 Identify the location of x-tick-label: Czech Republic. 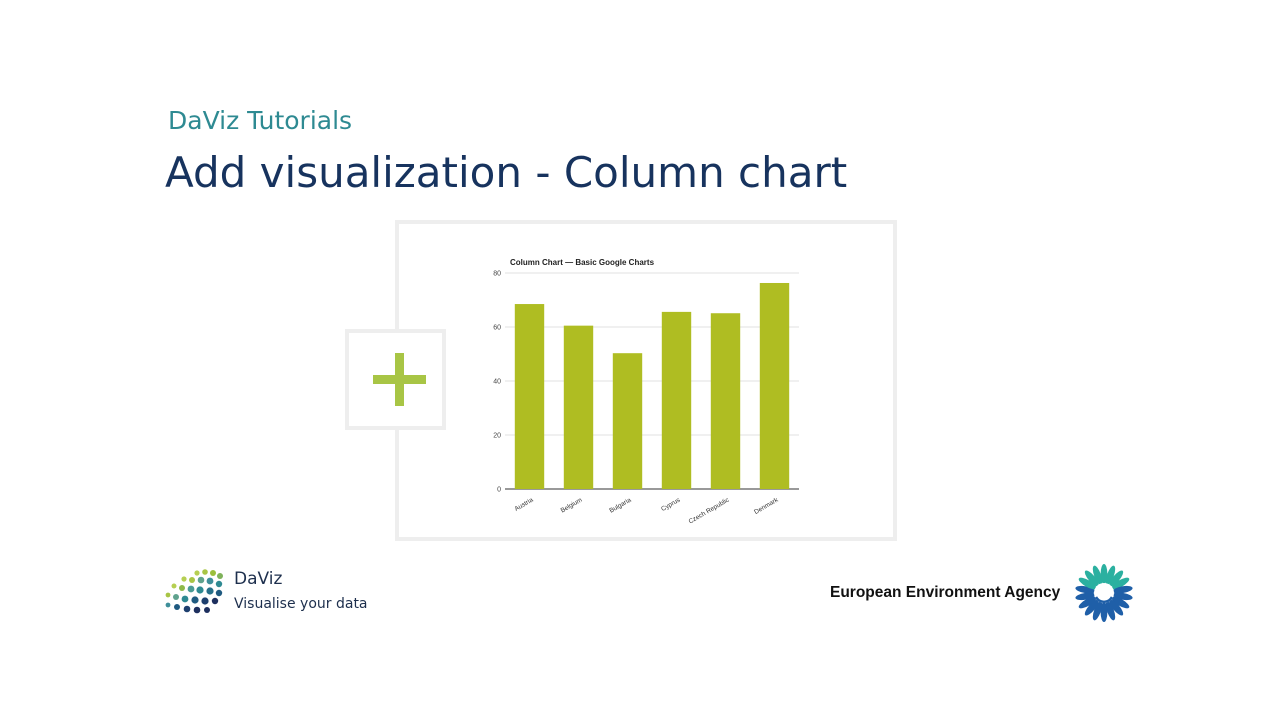
(710, 510).